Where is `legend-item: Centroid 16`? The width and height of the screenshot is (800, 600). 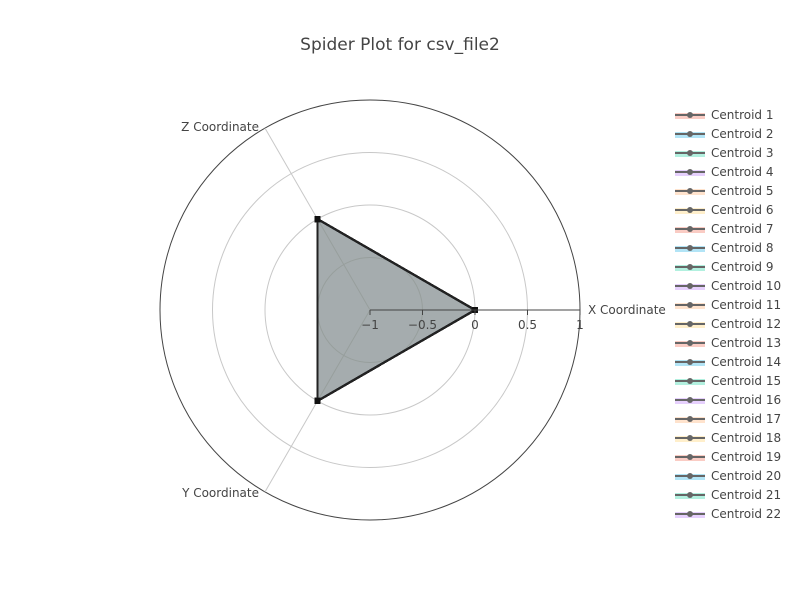
legend-item: Centroid 16 is located at coordinates (728, 400).